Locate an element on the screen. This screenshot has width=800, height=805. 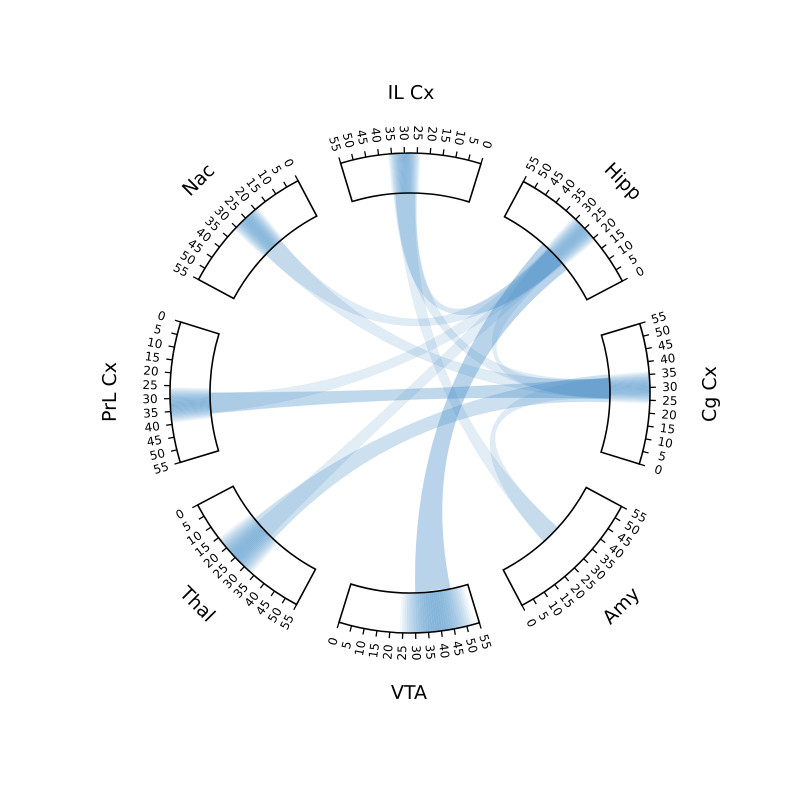
tick-label: 10 is located at coordinates (665, 442).